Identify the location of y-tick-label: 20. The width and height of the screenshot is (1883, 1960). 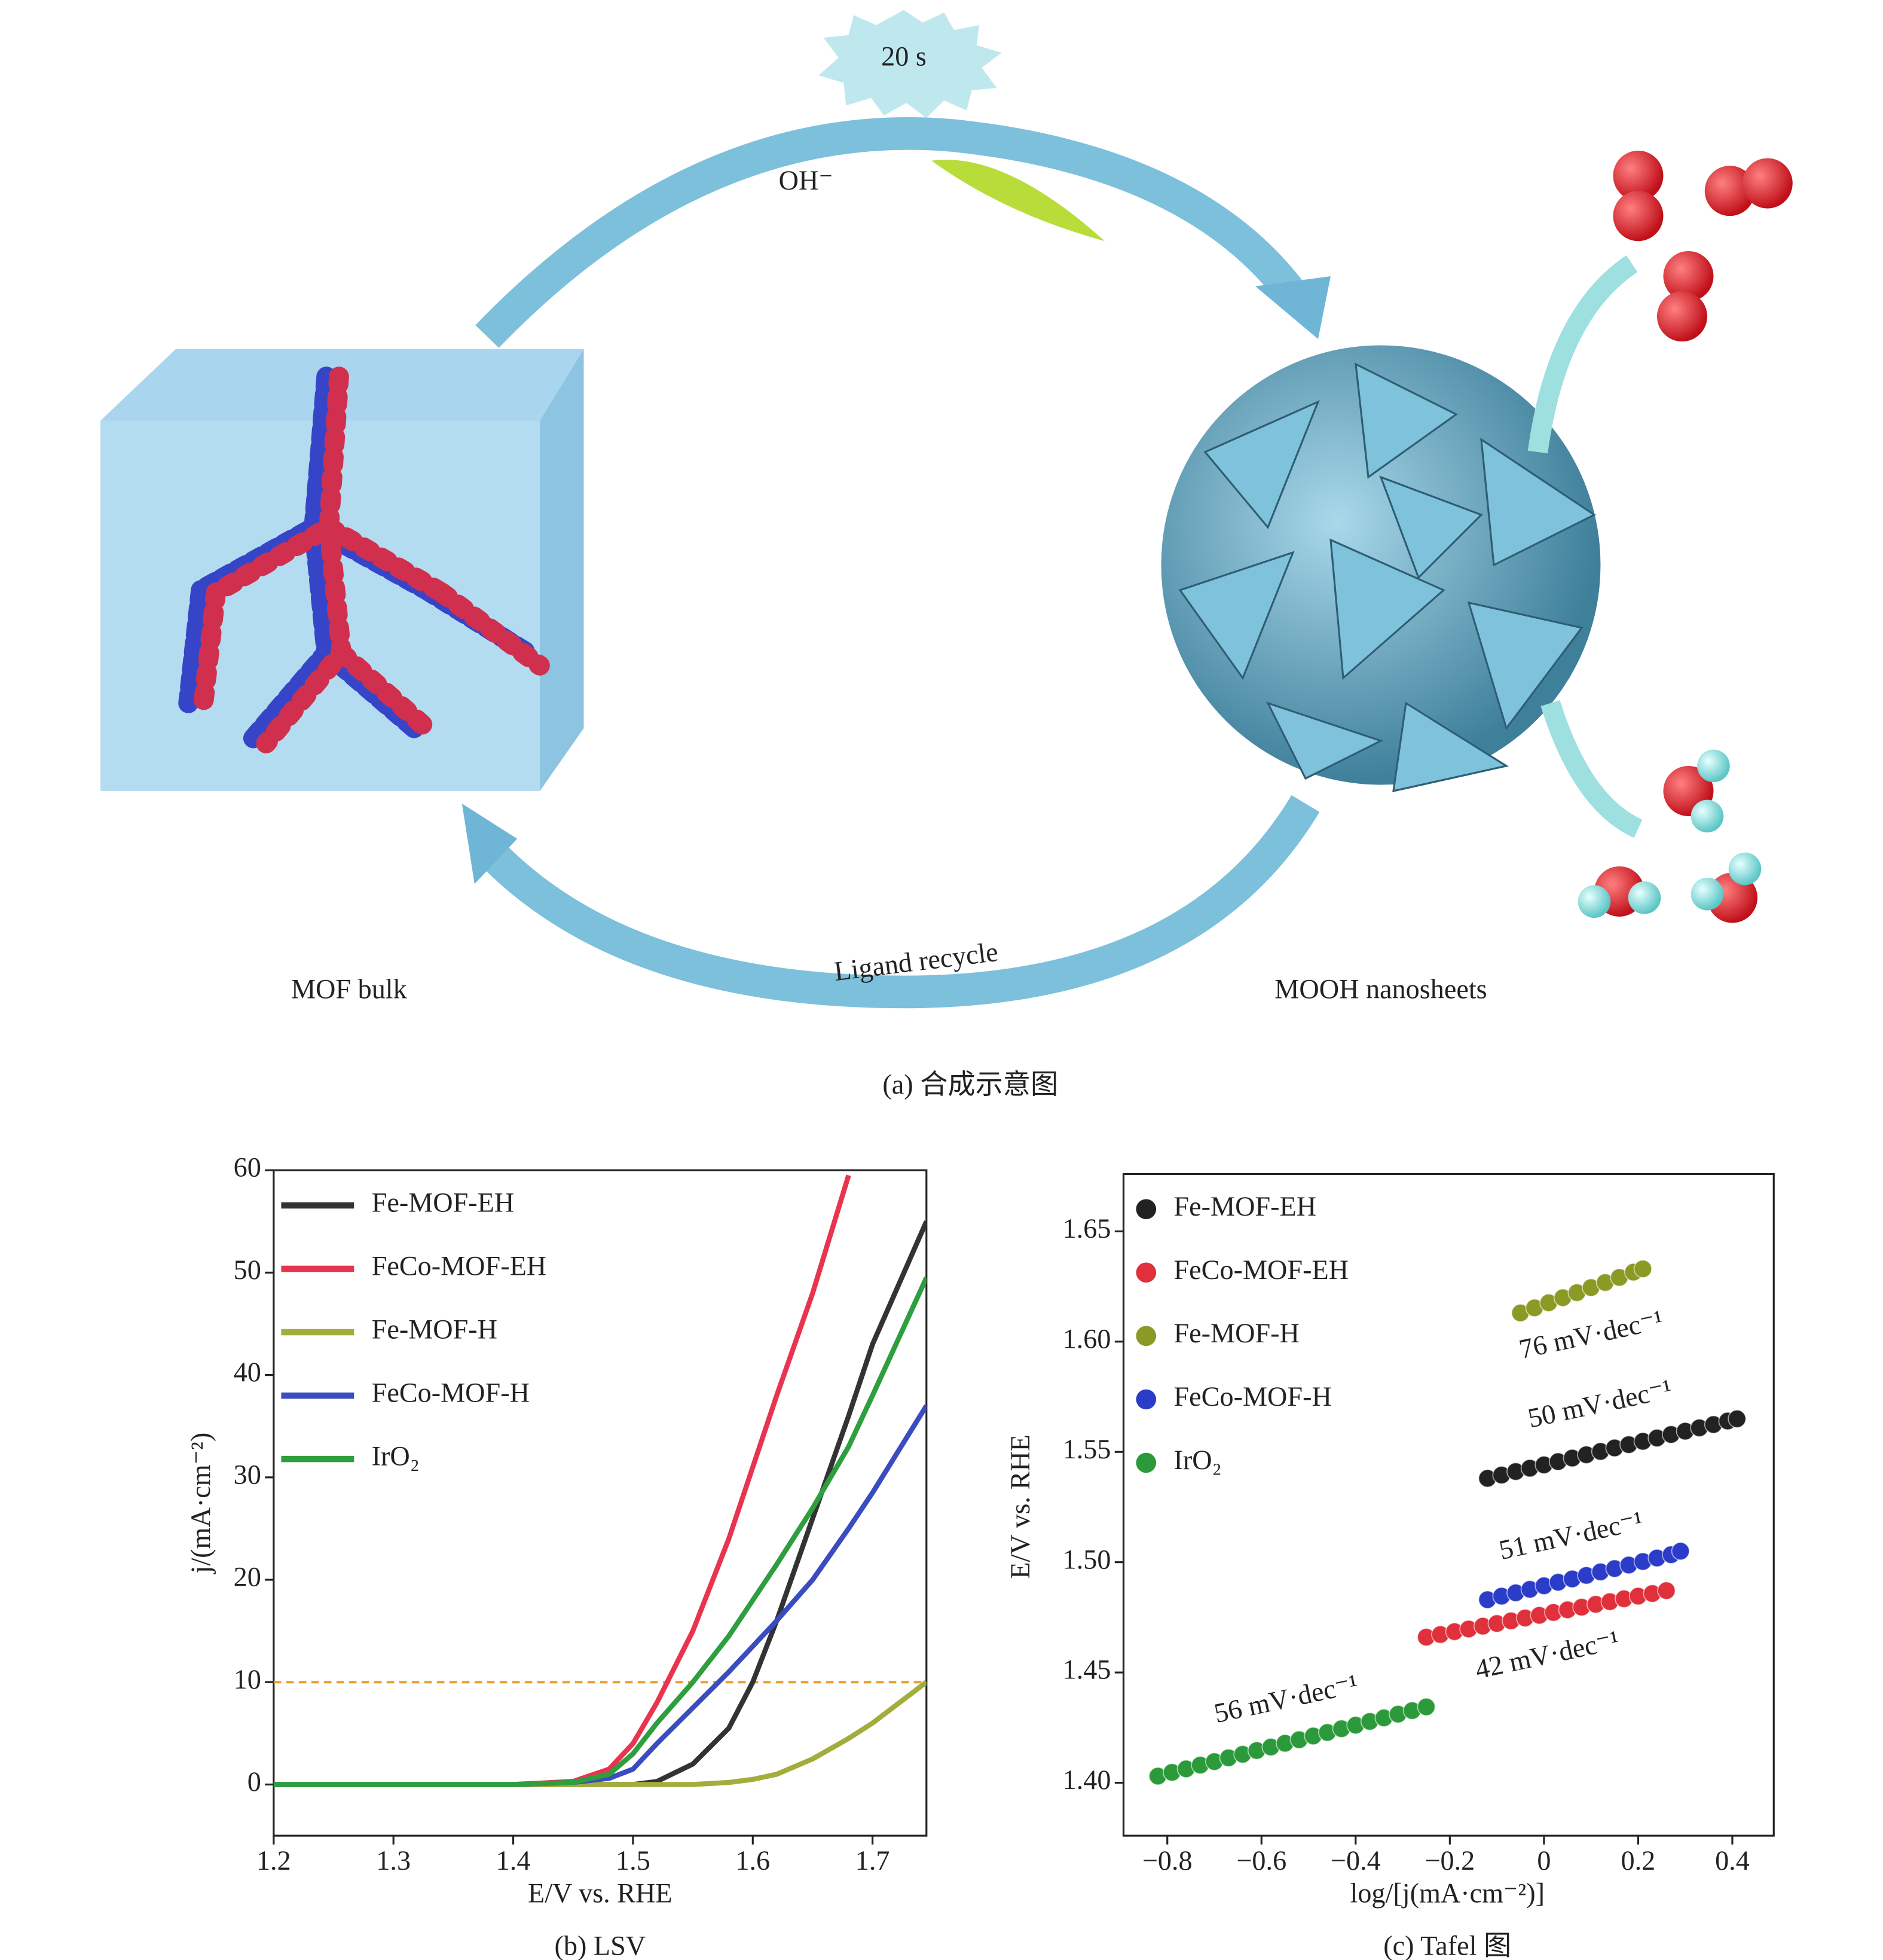
(247, 1577).